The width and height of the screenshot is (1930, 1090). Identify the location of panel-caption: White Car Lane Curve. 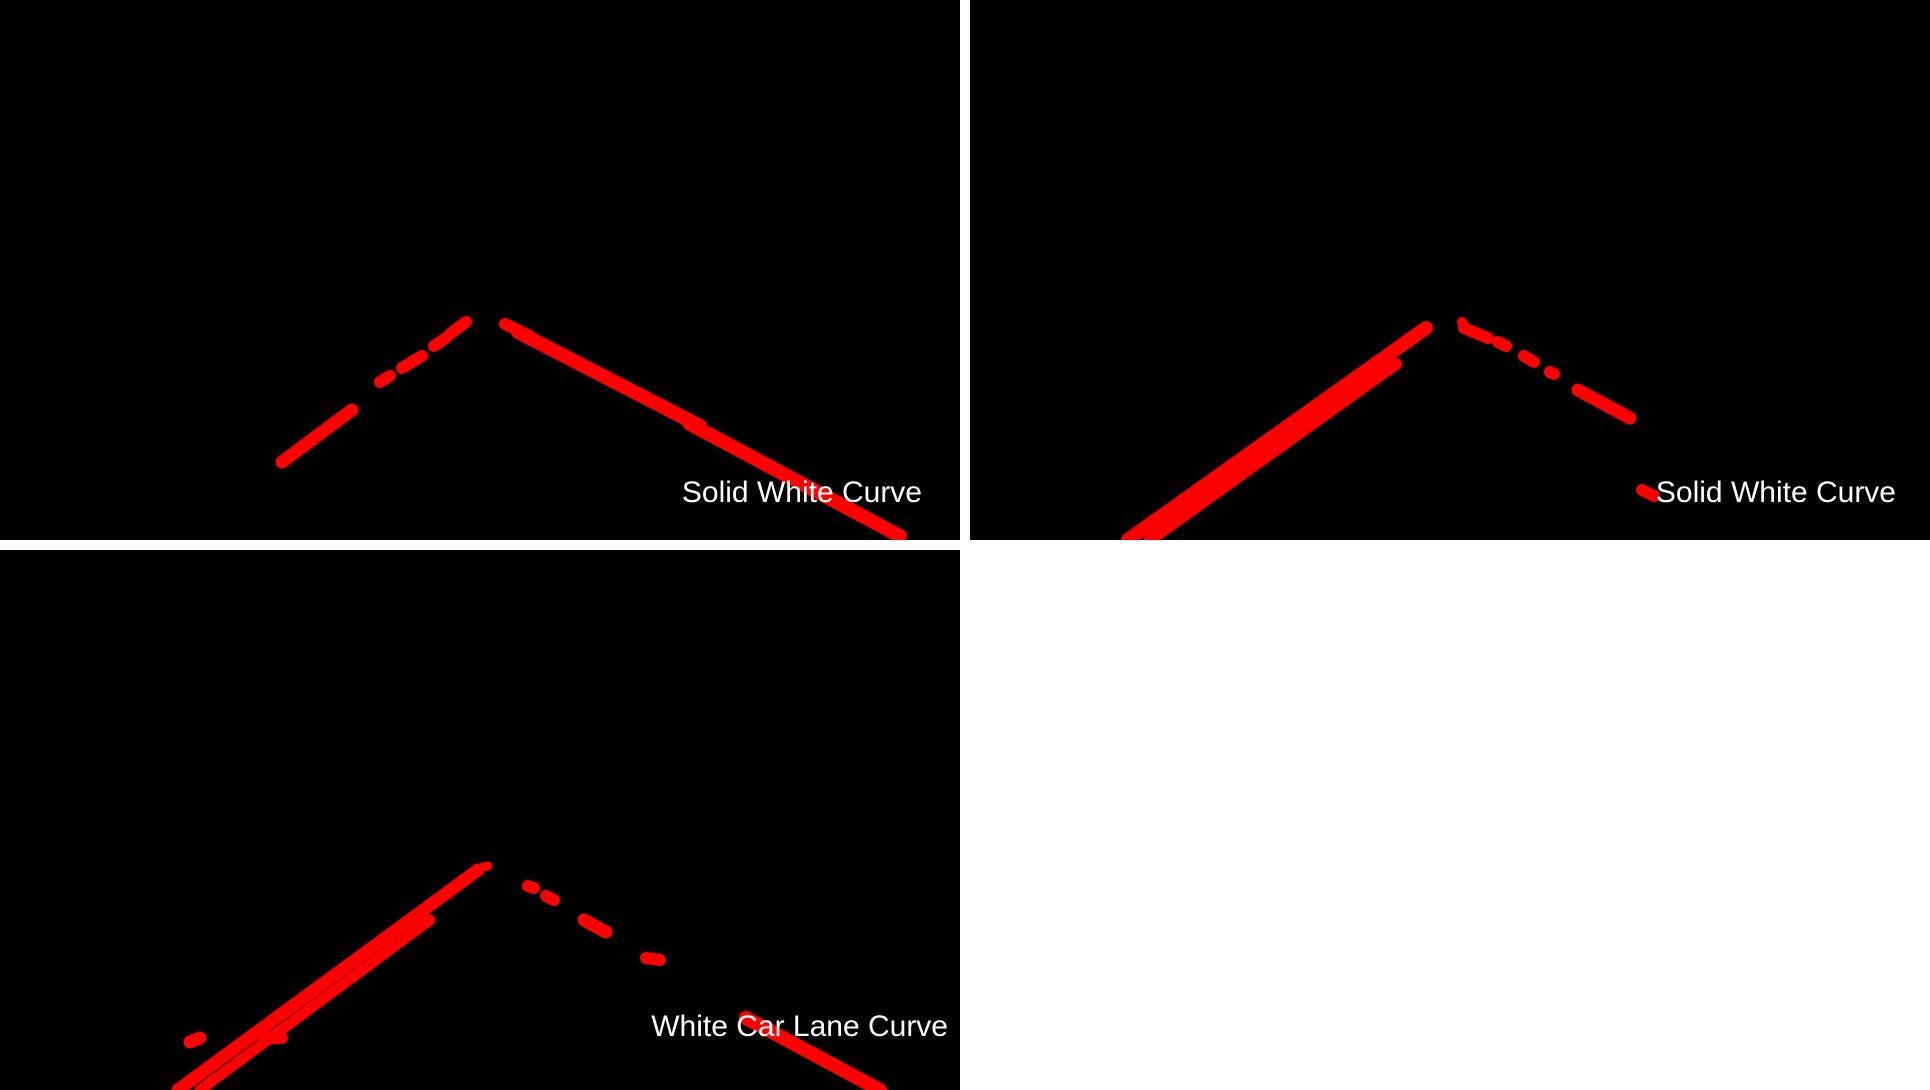
(799, 1026).